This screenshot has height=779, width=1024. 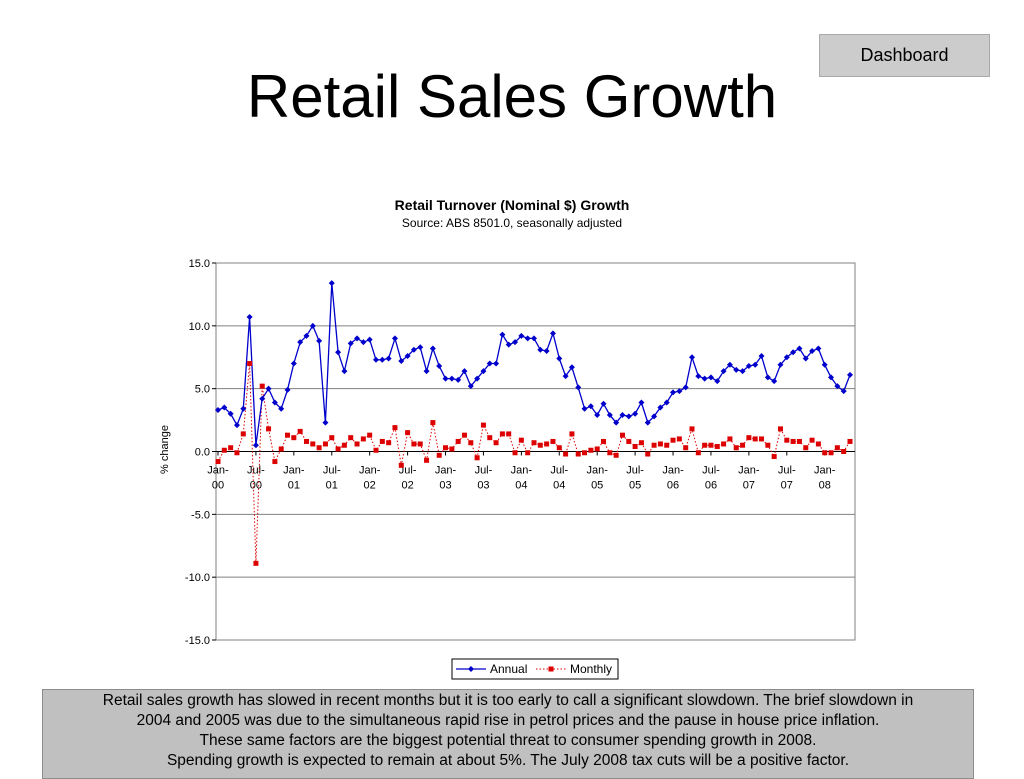 What do you see at coordinates (197, 578) in the screenshot?
I see `y-tick-label: -10.0` at bounding box center [197, 578].